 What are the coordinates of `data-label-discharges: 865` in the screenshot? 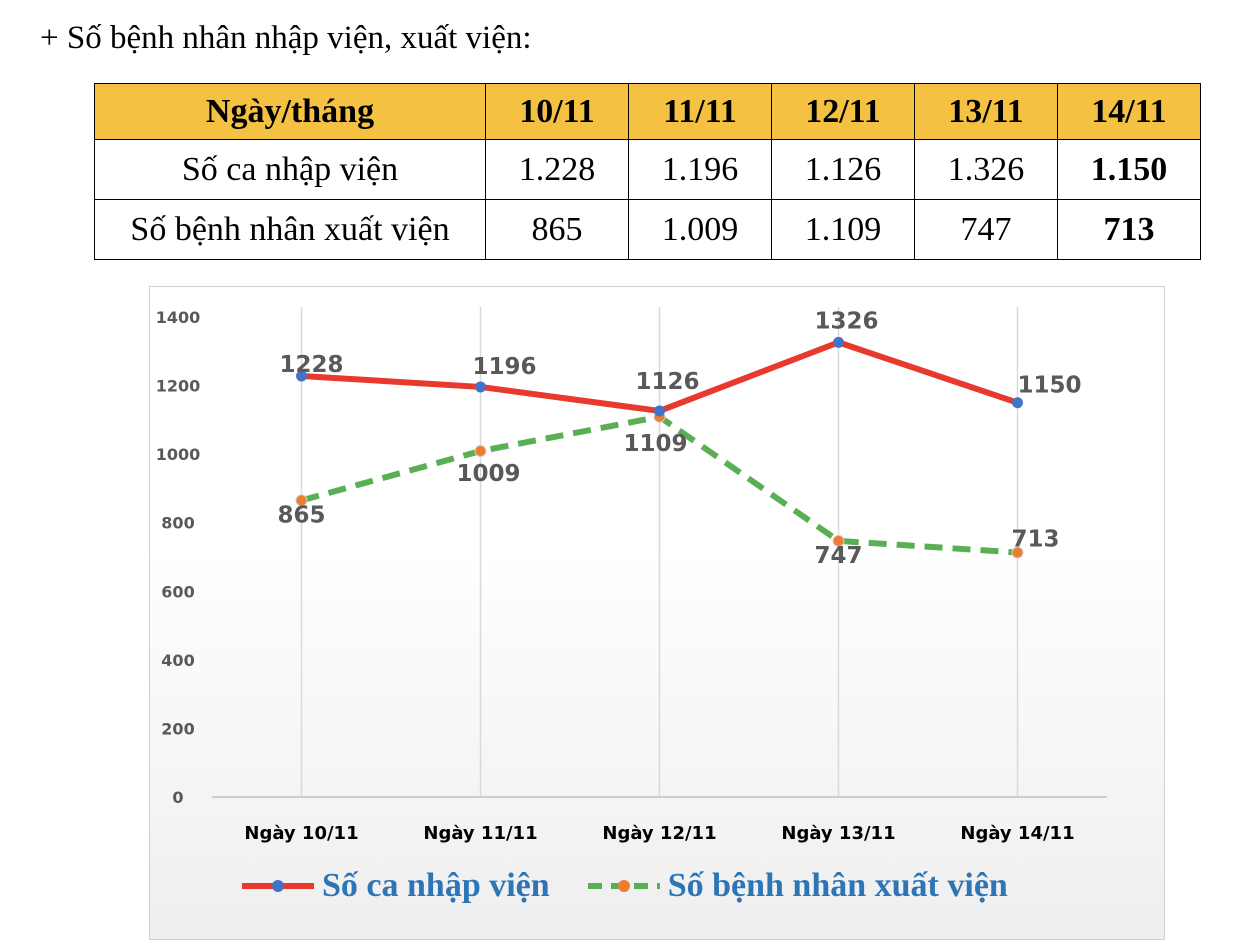 It's located at (301, 515).